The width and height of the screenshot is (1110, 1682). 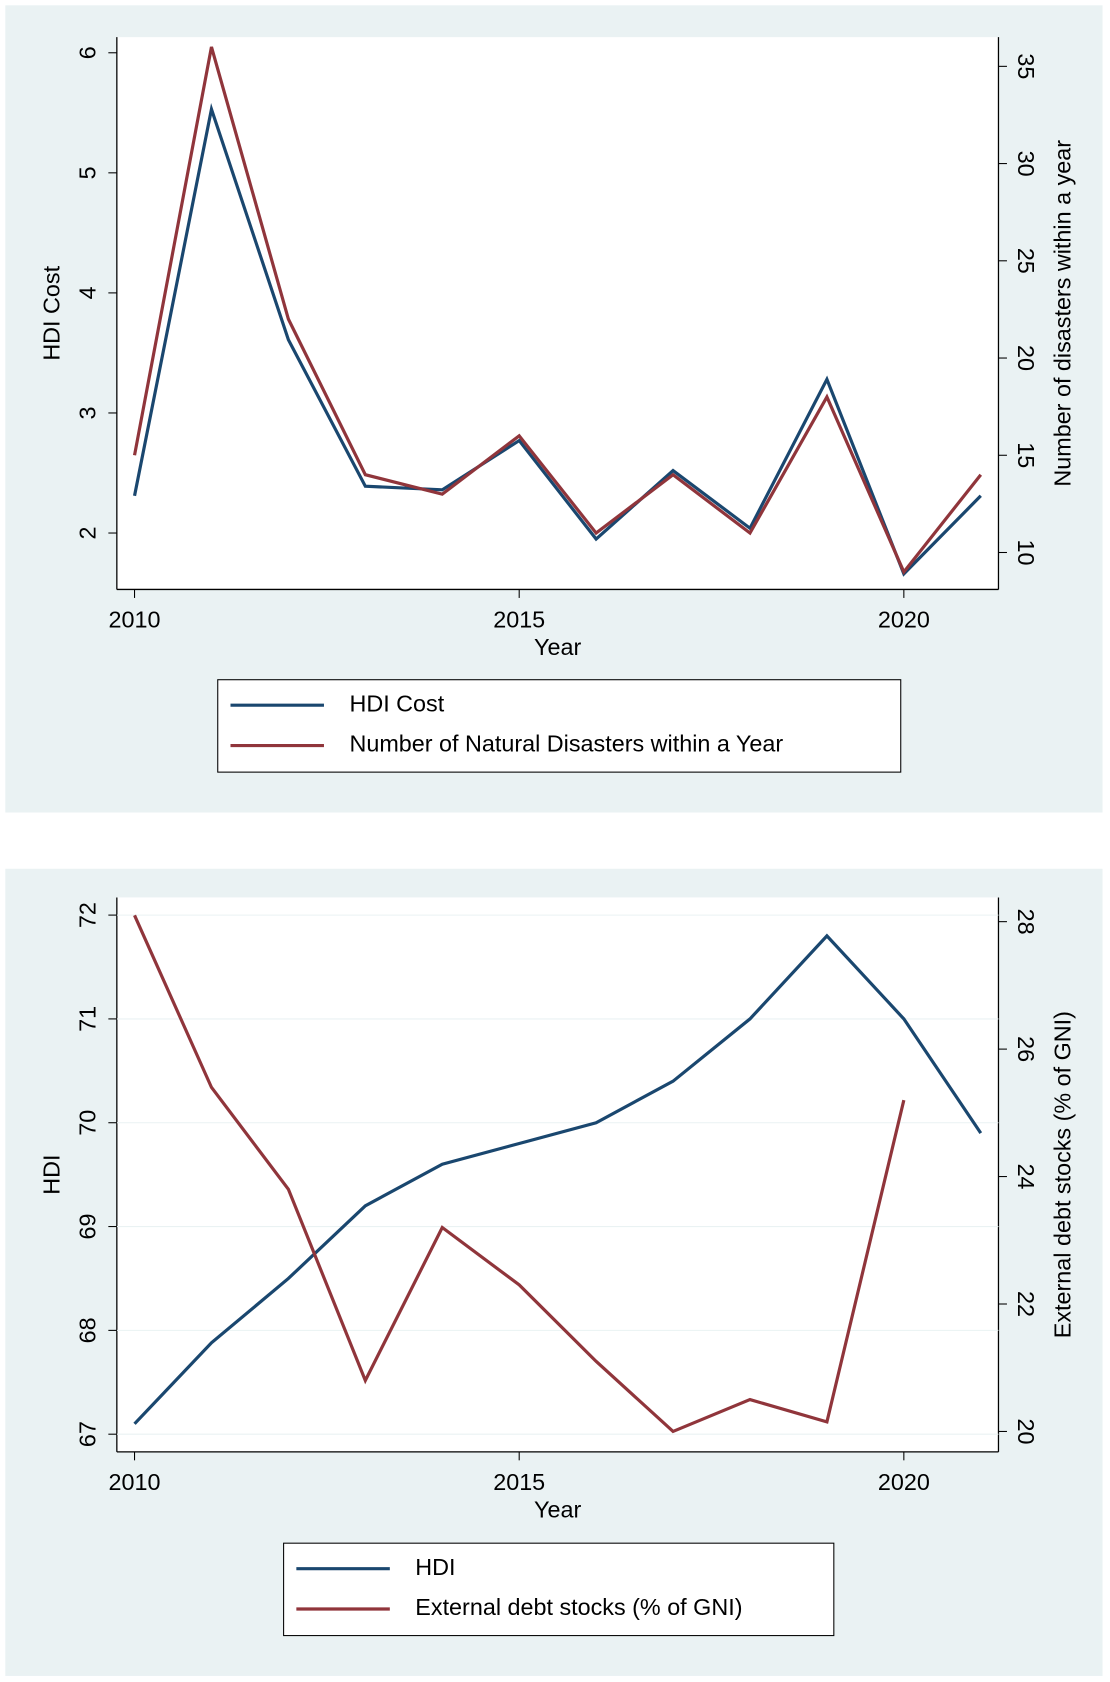 What do you see at coordinates (87, 915) in the screenshot?
I see `y-tick-label: 72` at bounding box center [87, 915].